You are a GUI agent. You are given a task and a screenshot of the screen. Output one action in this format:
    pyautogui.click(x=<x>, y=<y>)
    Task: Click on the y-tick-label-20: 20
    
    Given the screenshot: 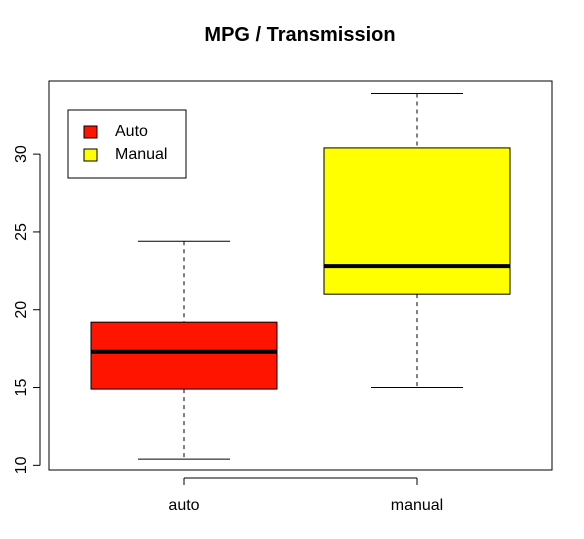 What is the action you would take?
    pyautogui.click(x=21, y=310)
    